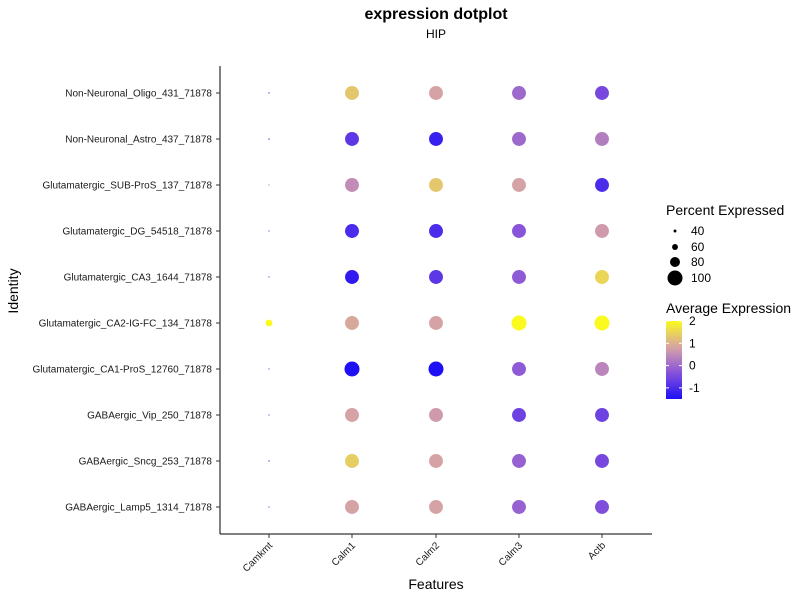 Image resolution: width=800 pixels, height=600 pixels. What do you see at coordinates (698, 262) in the screenshot?
I see `size-legend-label: 80` at bounding box center [698, 262].